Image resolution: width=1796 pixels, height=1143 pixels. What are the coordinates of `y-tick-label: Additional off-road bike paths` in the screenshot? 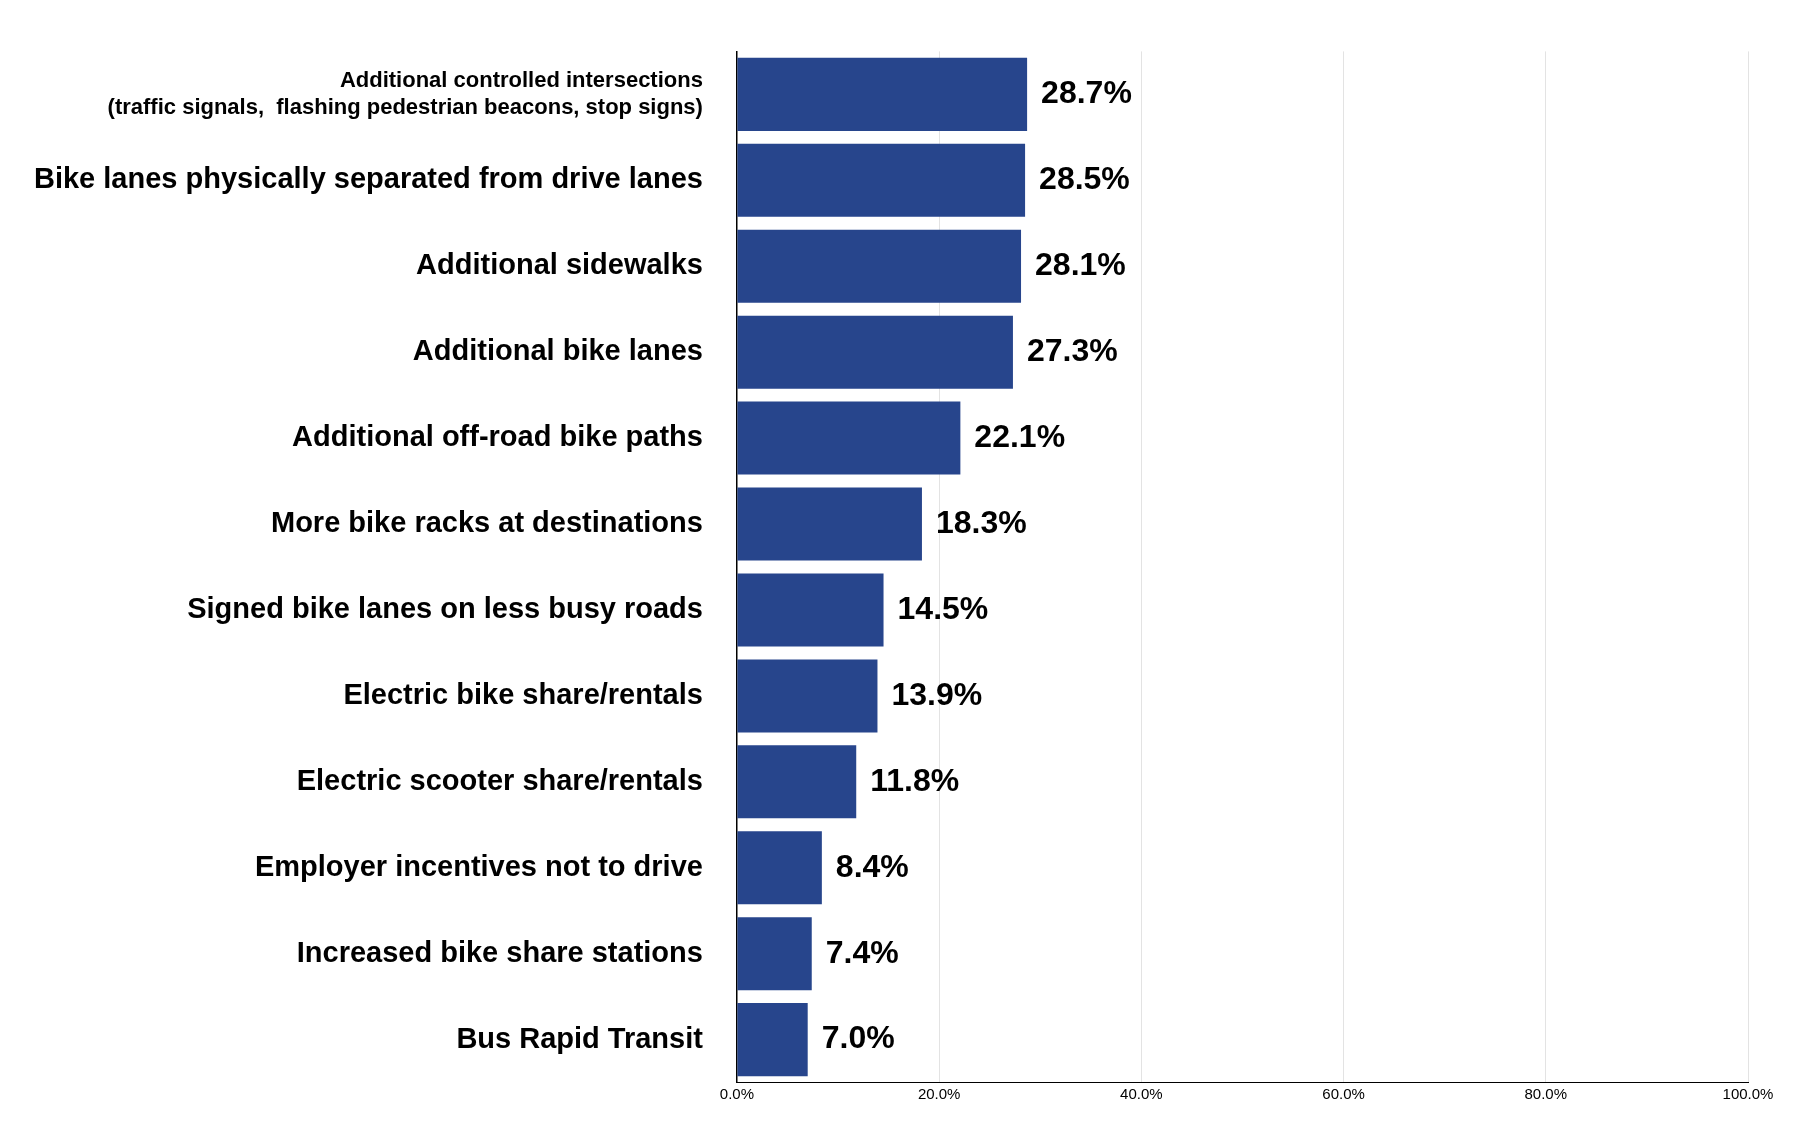 It's located at (497, 436).